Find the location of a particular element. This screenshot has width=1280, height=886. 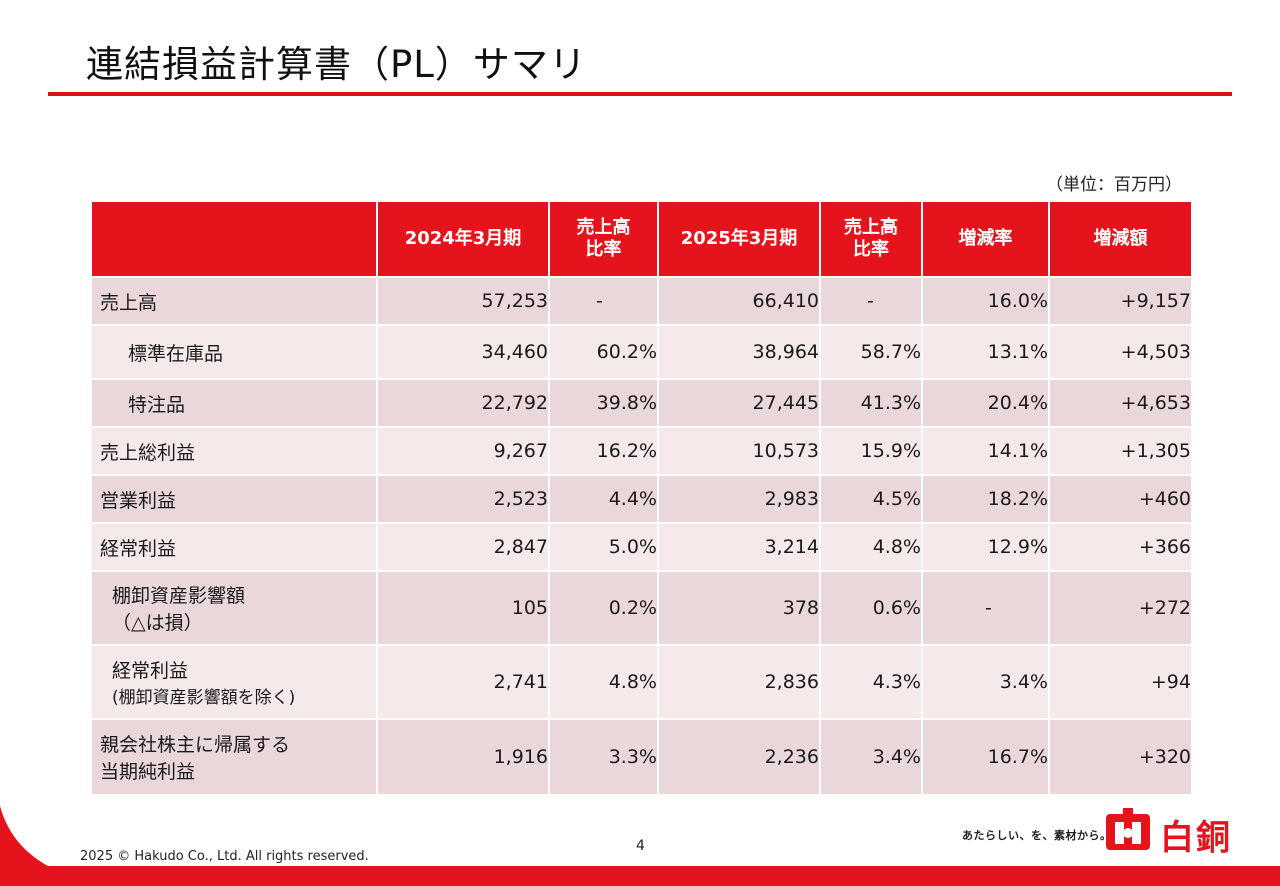

ratio-fy2025: 3.4% is located at coordinates (871, 757).